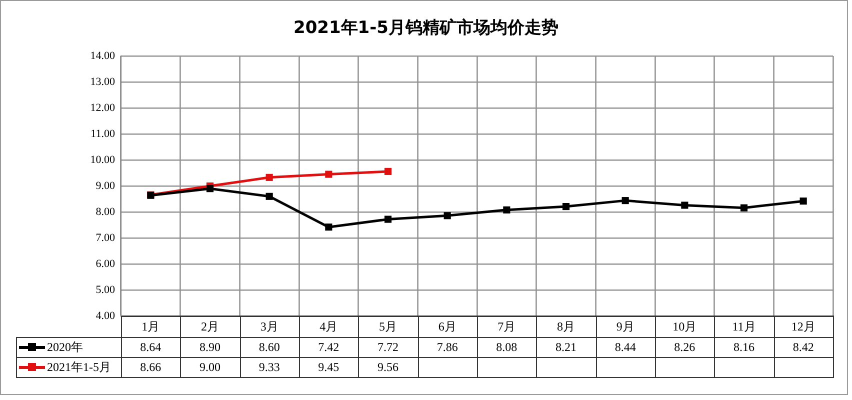 This screenshot has height=400, width=852. I want to click on data-label: 8.64, so click(151, 347).